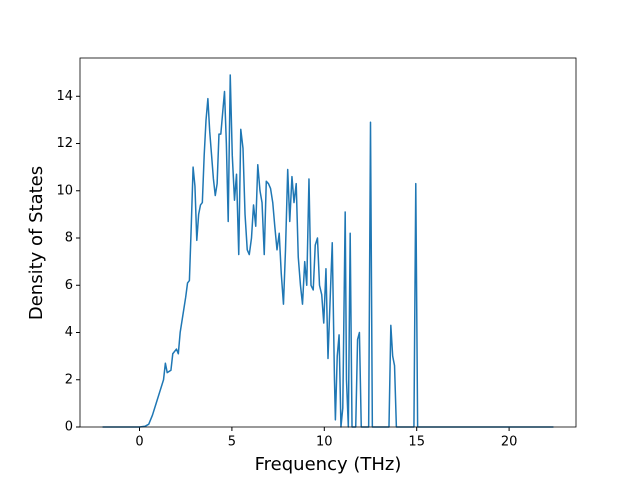 The image size is (640, 480). I want to click on x-tick-label: 10, so click(324, 442).